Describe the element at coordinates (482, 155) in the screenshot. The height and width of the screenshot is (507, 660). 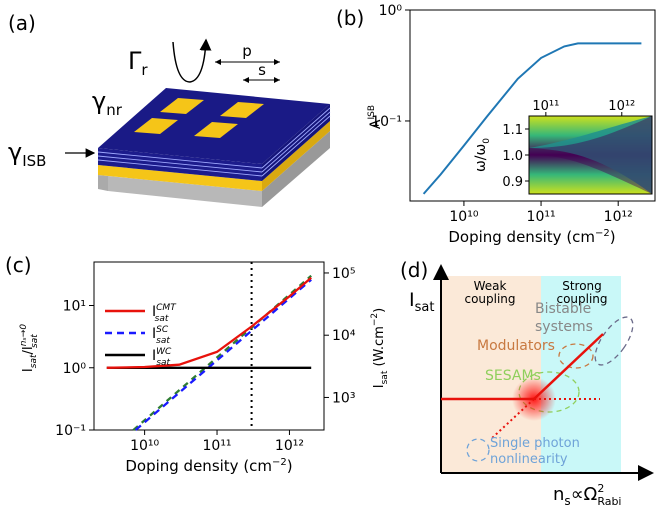
I see `inset-ylabel: ω/ω0` at that location.